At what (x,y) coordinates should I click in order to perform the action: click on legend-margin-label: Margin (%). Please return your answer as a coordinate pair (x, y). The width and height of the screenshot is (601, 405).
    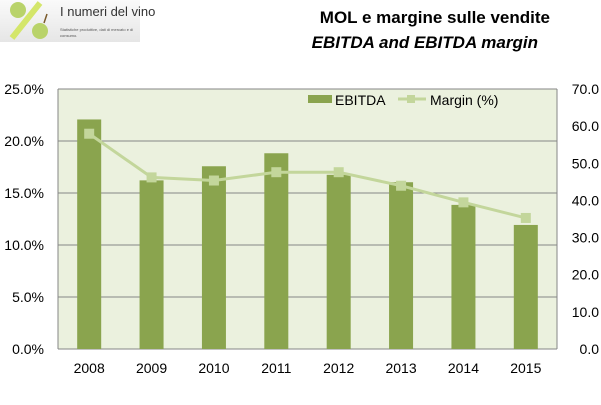
    Looking at the image, I should click on (464, 100).